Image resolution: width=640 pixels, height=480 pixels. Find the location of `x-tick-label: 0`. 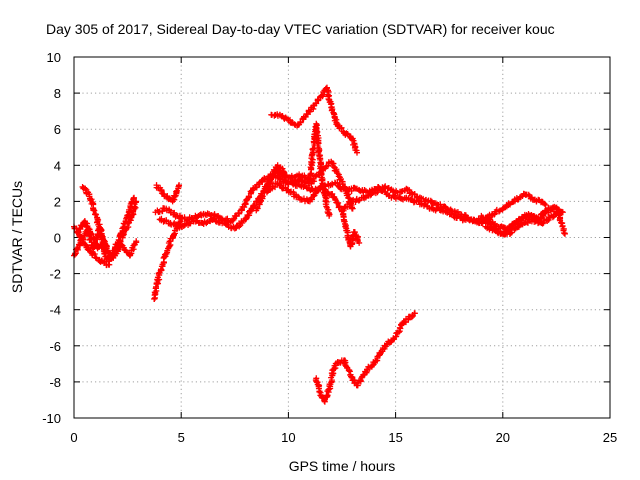

x-tick-label: 0 is located at coordinates (73, 437).